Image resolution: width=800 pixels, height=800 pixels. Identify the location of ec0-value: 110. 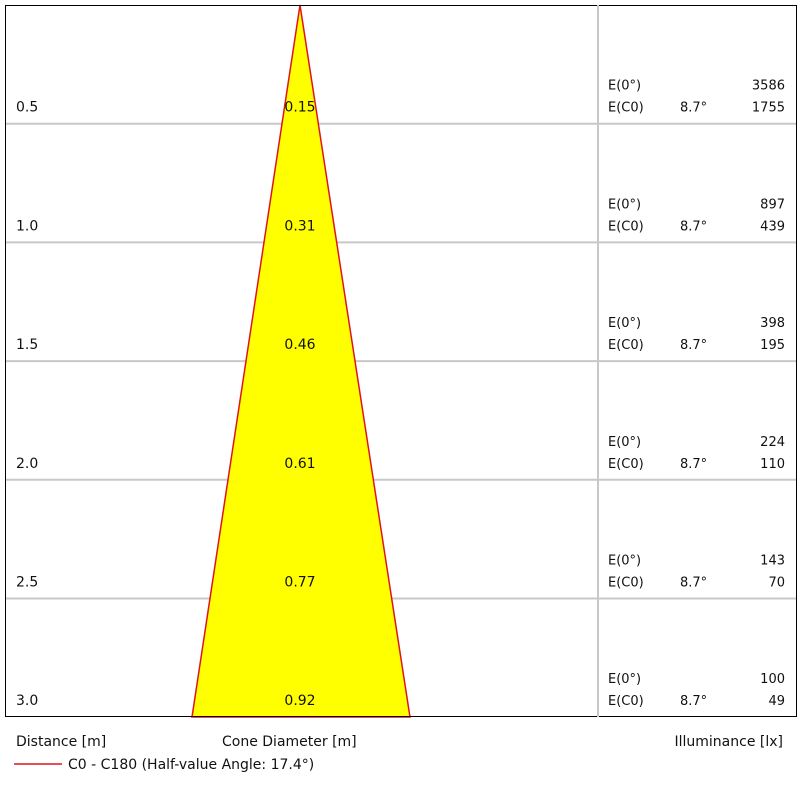
(772, 464).